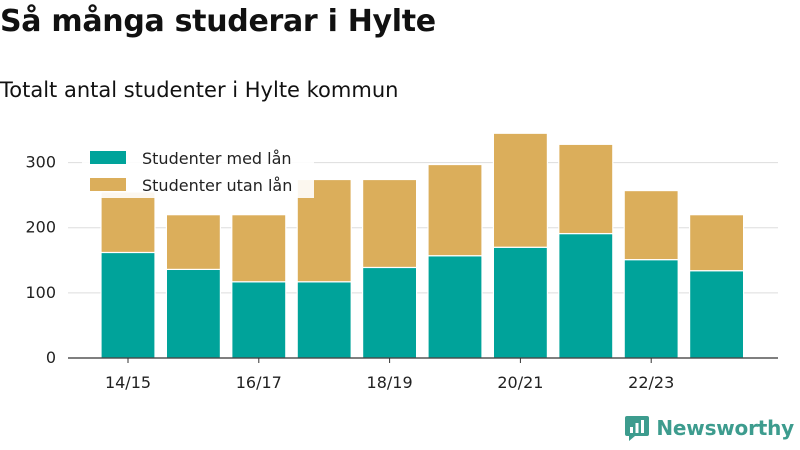 The image size is (800, 450). I want to click on x-tick-label: 14/15, so click(128, 382).